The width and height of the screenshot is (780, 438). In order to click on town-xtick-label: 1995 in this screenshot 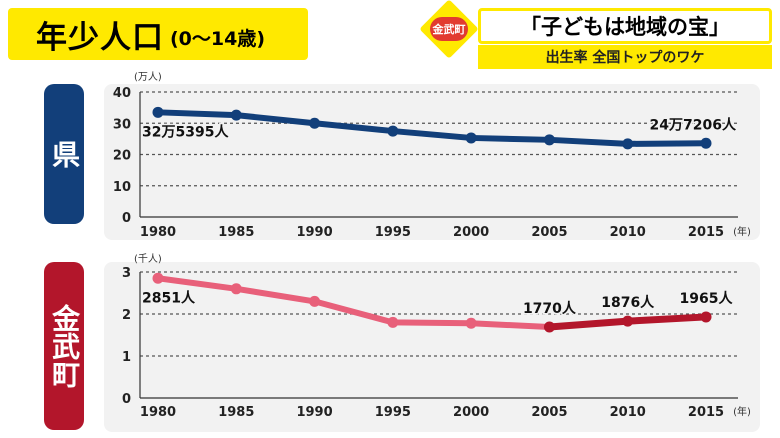, I will do `click(393, 412)`.